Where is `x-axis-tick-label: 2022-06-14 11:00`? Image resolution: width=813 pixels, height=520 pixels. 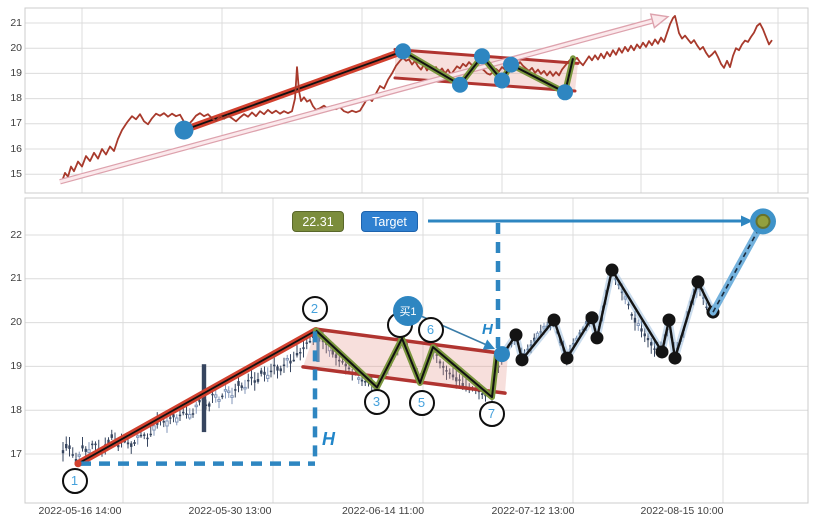 x-axis-tick-label: 2022-06-14 11:00 is located at coordinates (383, 511).